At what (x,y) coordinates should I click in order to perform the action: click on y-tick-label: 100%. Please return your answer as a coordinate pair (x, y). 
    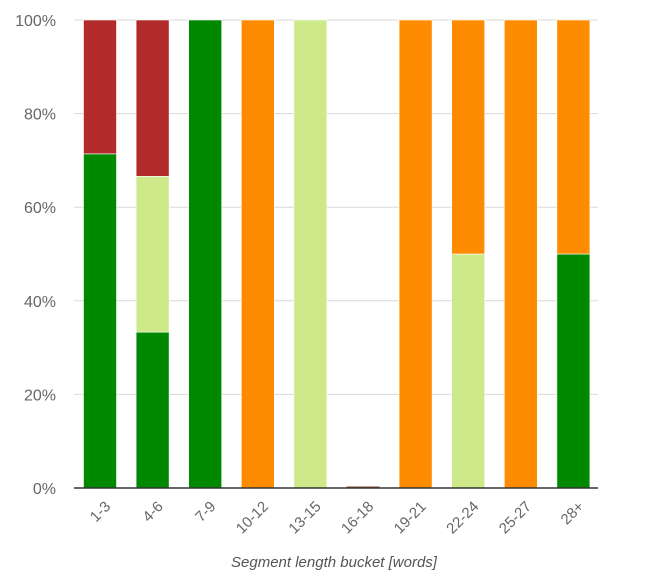
    Looking at the image, I should click on (35, 21).